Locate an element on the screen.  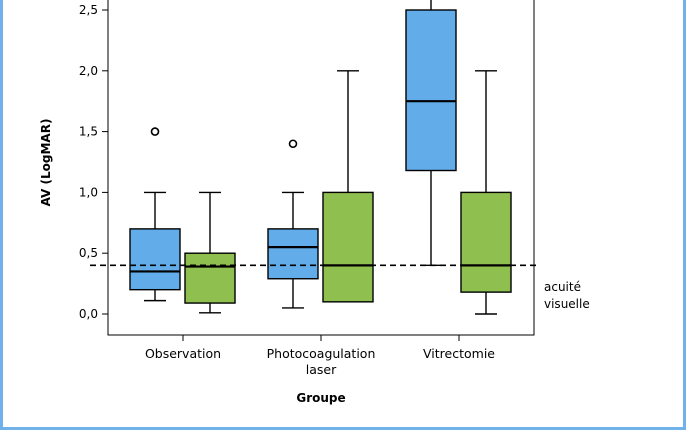
reference-line-label-text: visuelle is located at coordinates (567, 304).